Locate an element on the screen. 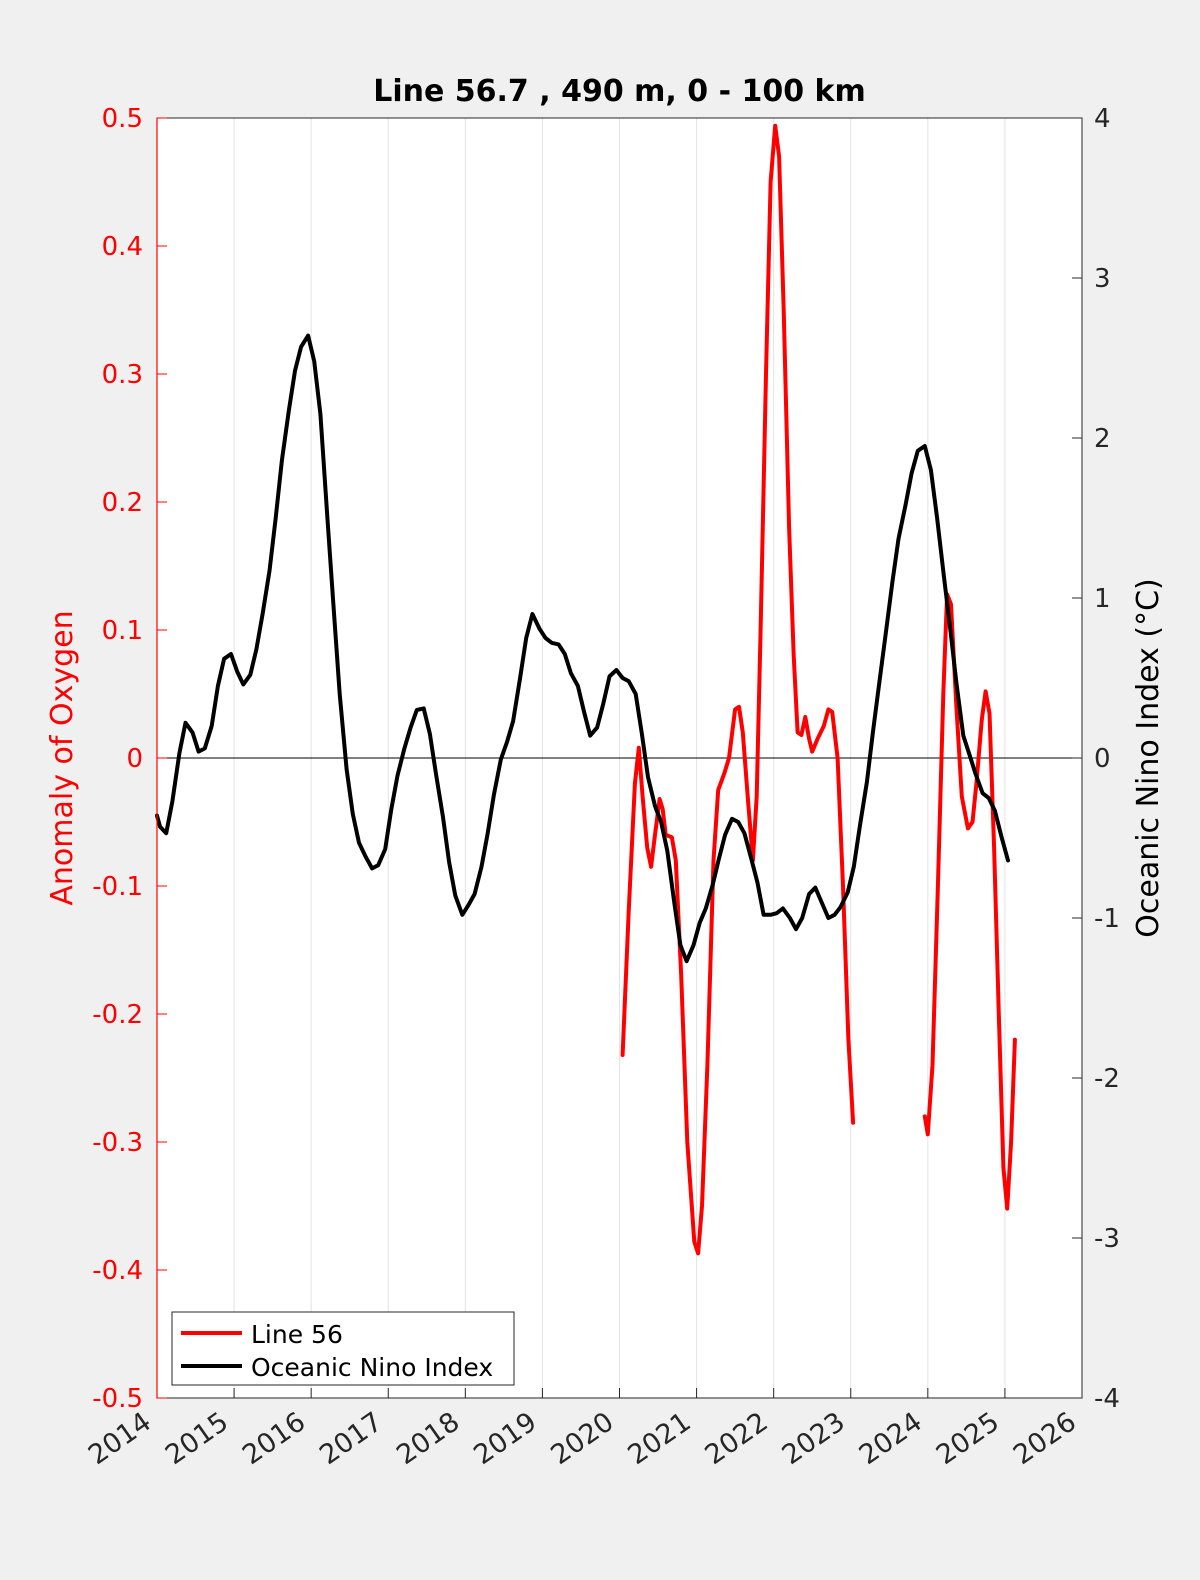 The height and width of the screenshot is (1580, 1200). y-tick-label-left: -0.5 is located at coordinates (117, 1399).